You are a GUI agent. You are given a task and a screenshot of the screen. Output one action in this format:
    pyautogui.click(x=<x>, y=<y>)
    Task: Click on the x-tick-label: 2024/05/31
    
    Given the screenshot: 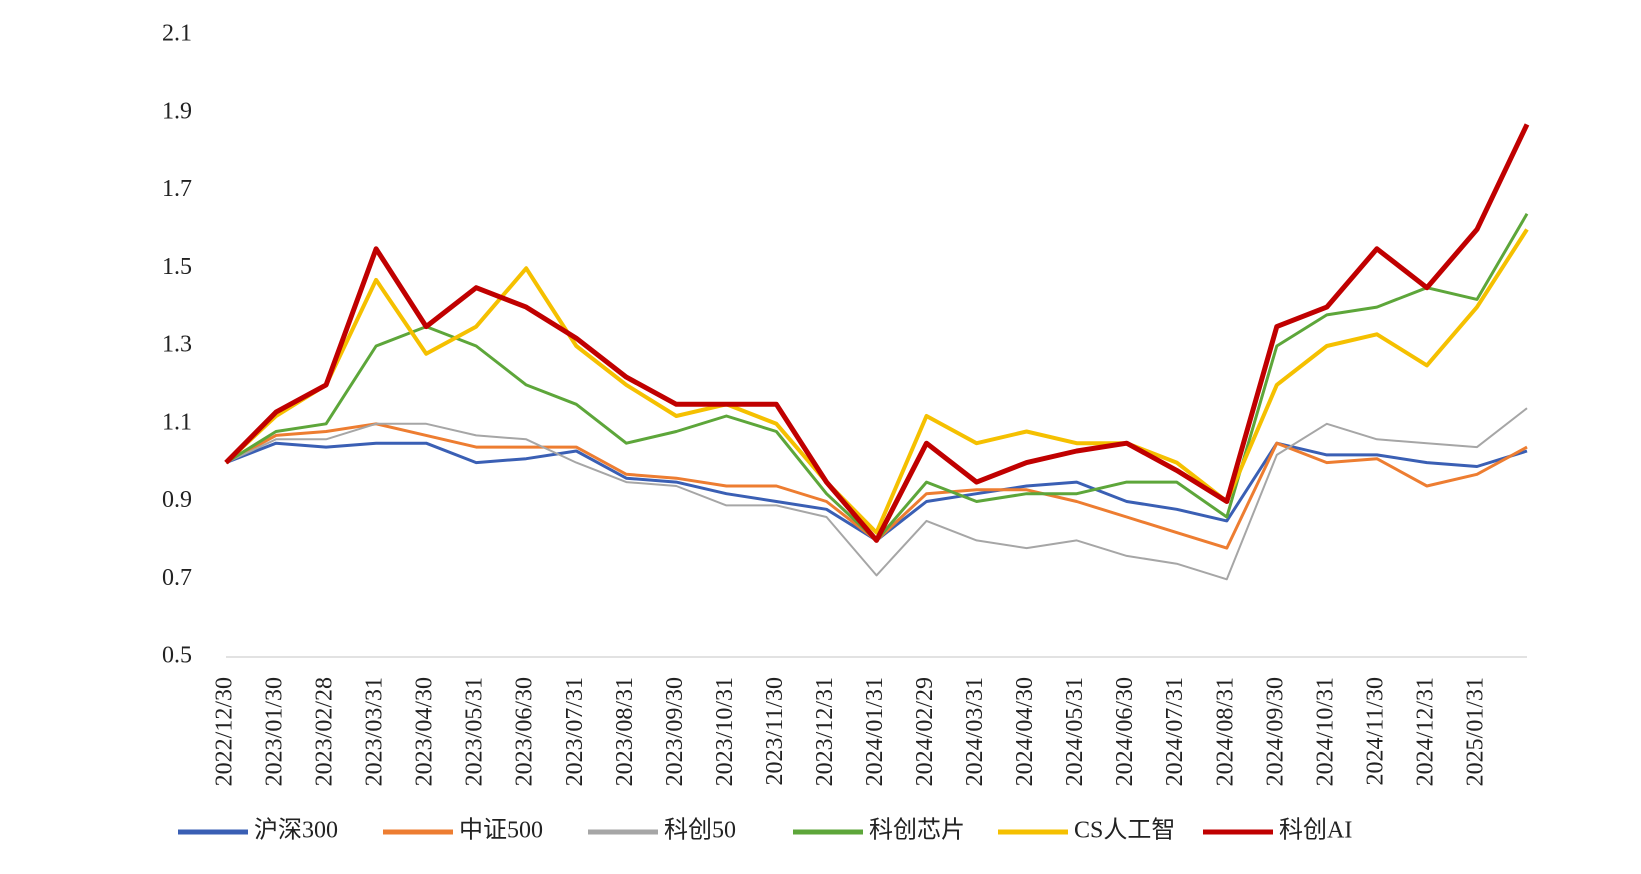 What is the action you would take?
    pyautogui.click(x=1075, y=731)
    